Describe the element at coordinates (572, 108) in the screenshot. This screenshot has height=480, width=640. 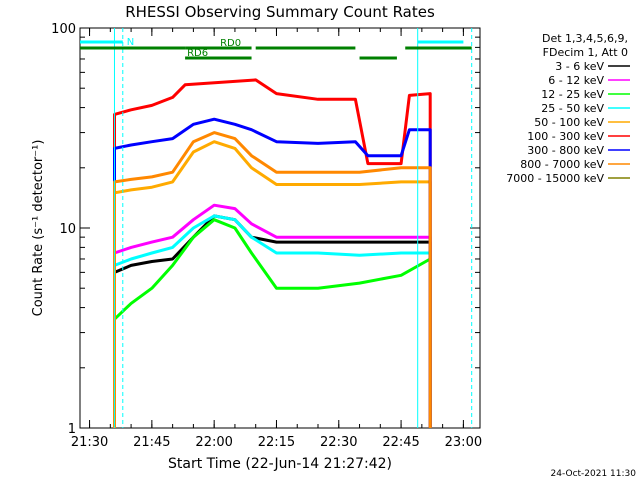
I see `legend-label: 25 - 50 keV` at that location.